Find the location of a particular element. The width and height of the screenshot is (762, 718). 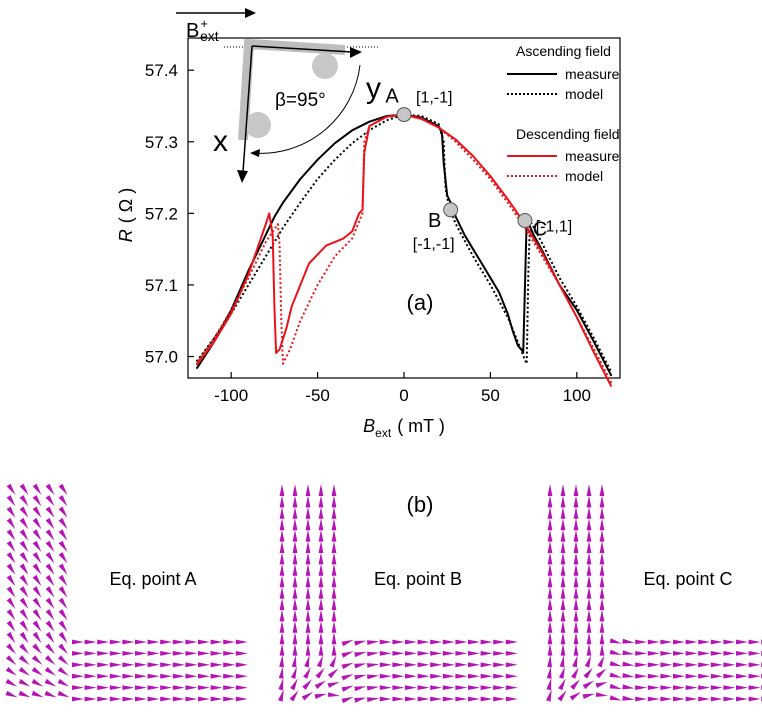

point-a-state: [1,-1] is located at coordinates (434, 98).